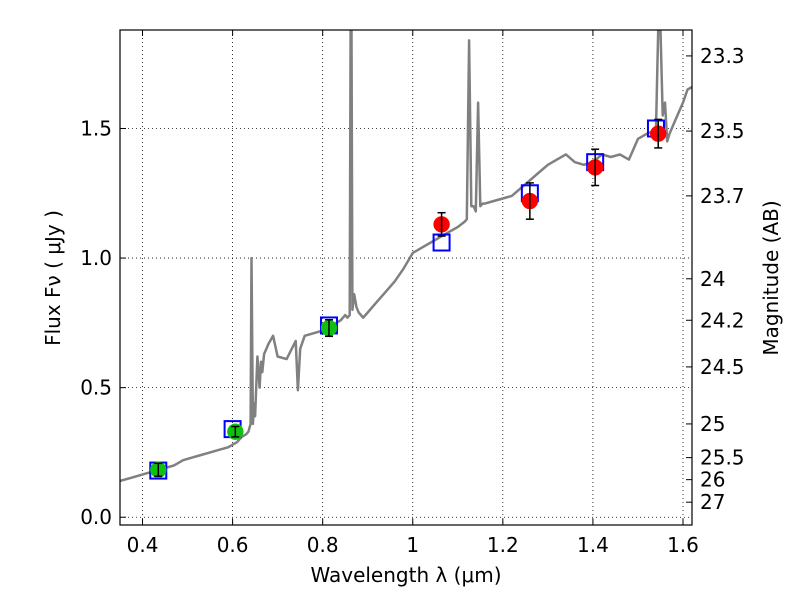  I want to click on x-tick-label: 1, so click(412, 545).